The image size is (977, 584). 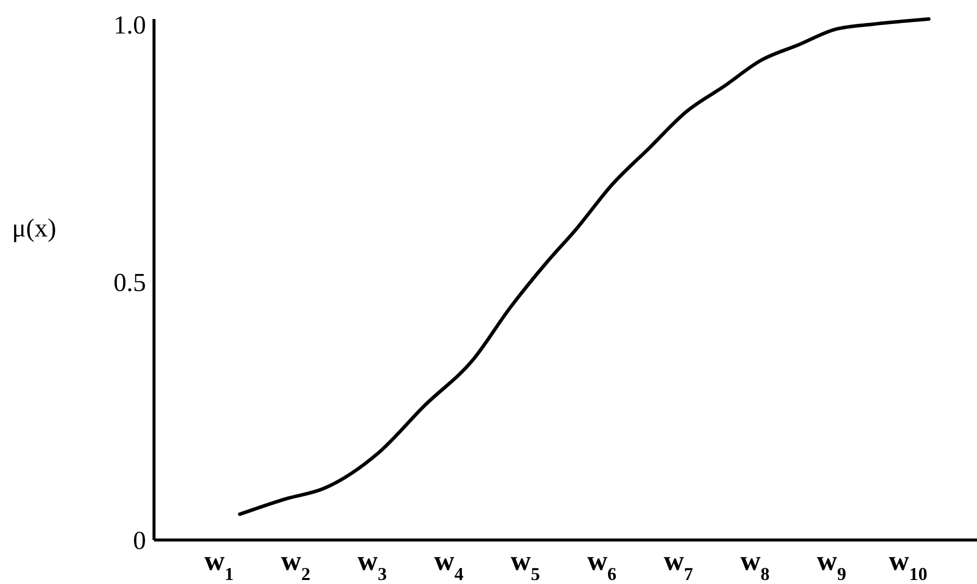 What do you see at coordinates (755, 565) in the screenshot?
I see `x-tick-label: w$_{8}$` at bounding box center [755, 565].